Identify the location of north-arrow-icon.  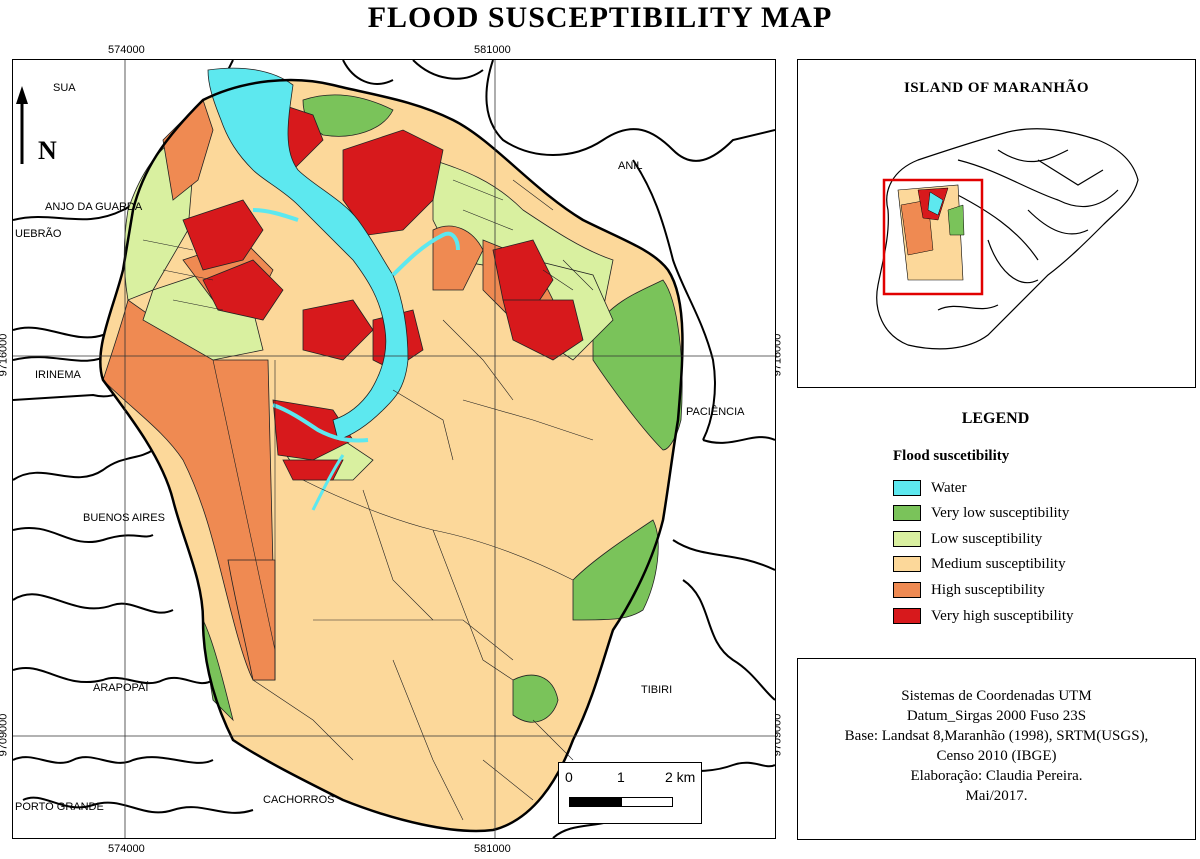
(22, 125).